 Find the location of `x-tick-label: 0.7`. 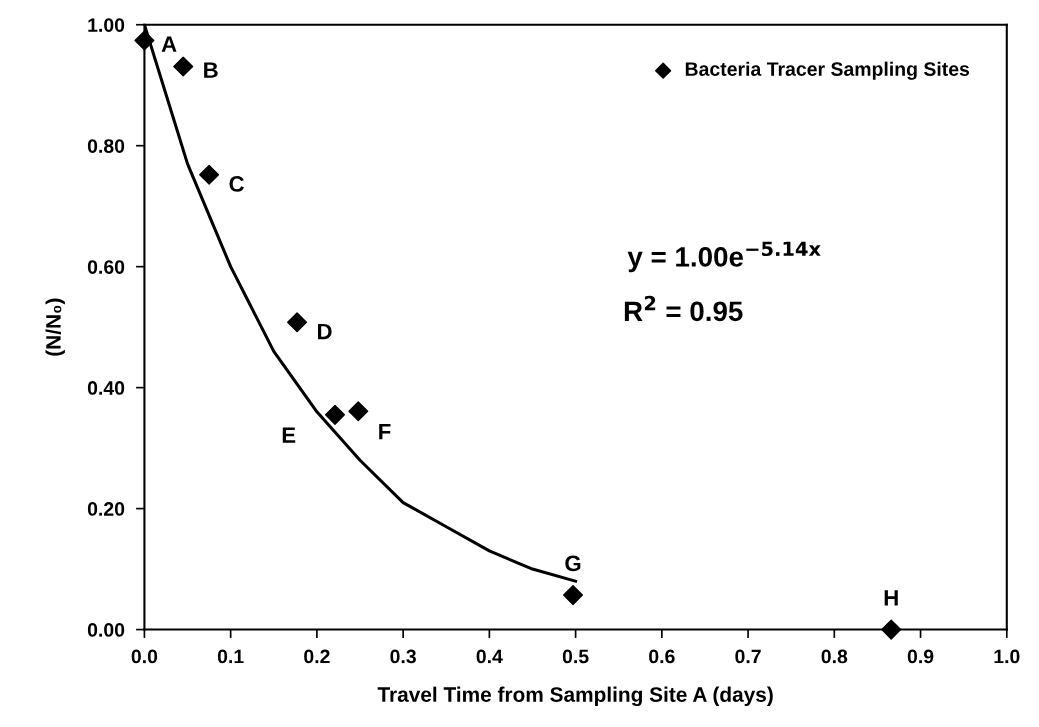

x-tick-label: 0.7 is located at coordinates (748, 656).